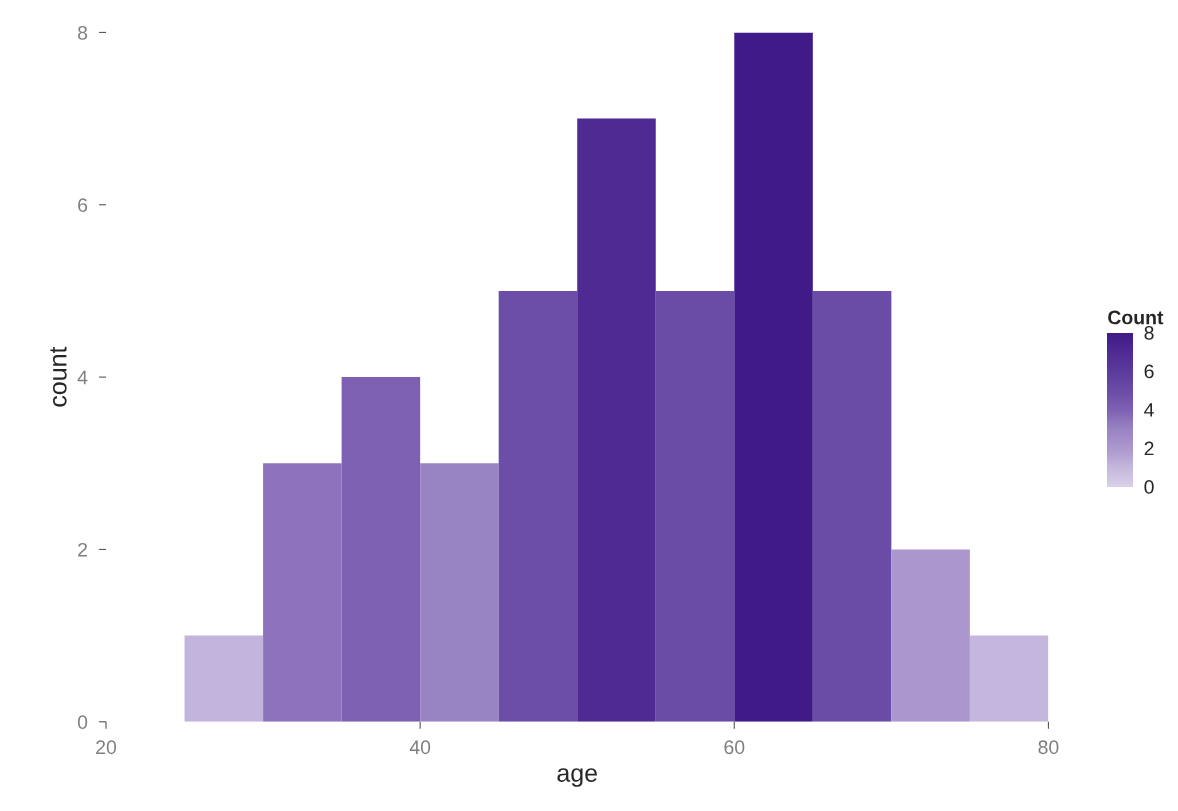 The height and width of the screenshot is (811, 1178). I want to click on color-bar-title: Count, so click(1136, 317).